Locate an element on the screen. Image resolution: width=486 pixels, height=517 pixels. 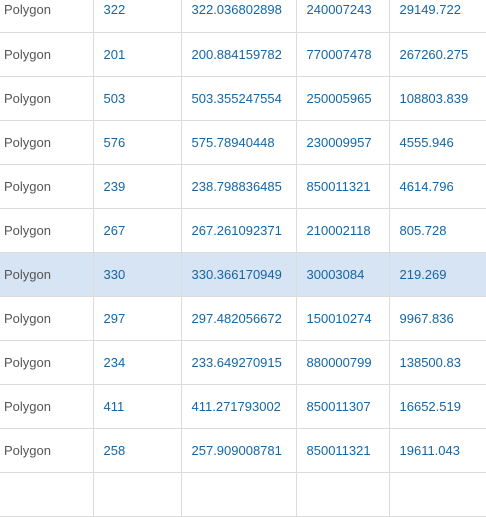
value-cell: 233.649270915 is located at coordinates (239, 362).